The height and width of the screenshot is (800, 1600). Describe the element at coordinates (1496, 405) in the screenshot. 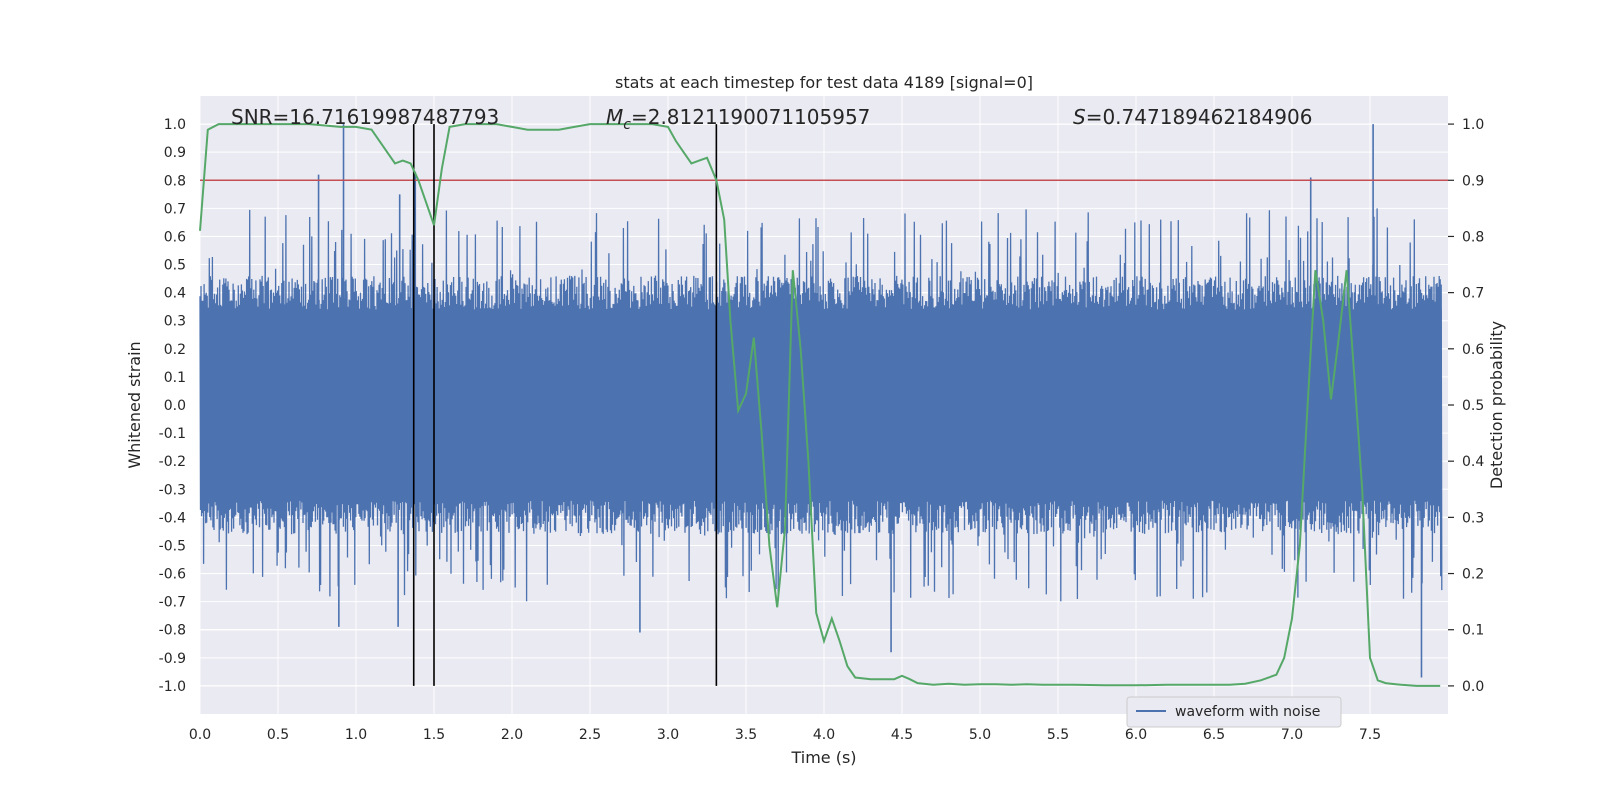

I see `y2-axis-label: Detection probability` at that location.